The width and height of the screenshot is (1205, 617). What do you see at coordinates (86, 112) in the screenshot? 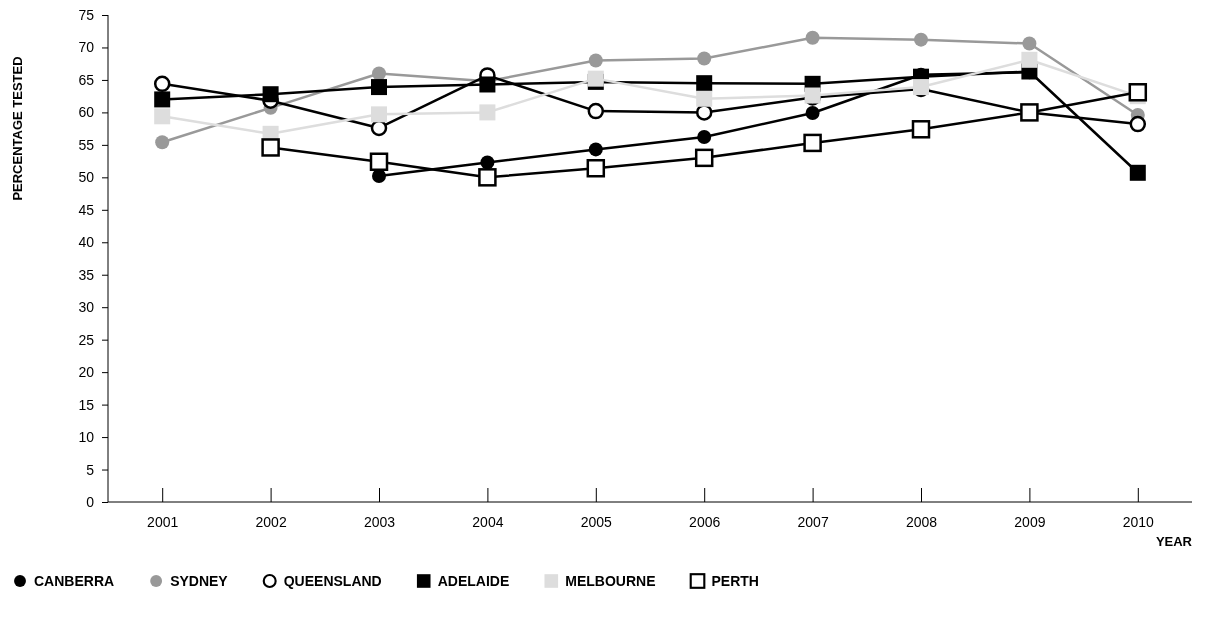
I see `y-tick-label: 60` at bounding box center [86, 112].